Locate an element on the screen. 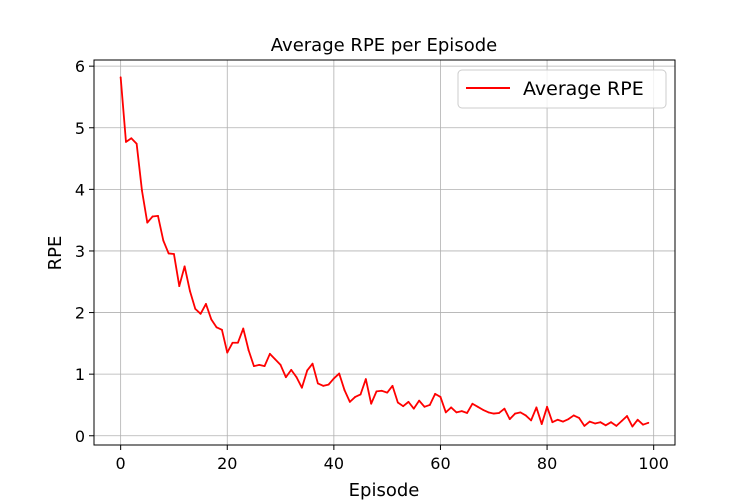 This screenshot has height=500, width=750. y-axis-label: RPE is located at coordinates (55, 253).